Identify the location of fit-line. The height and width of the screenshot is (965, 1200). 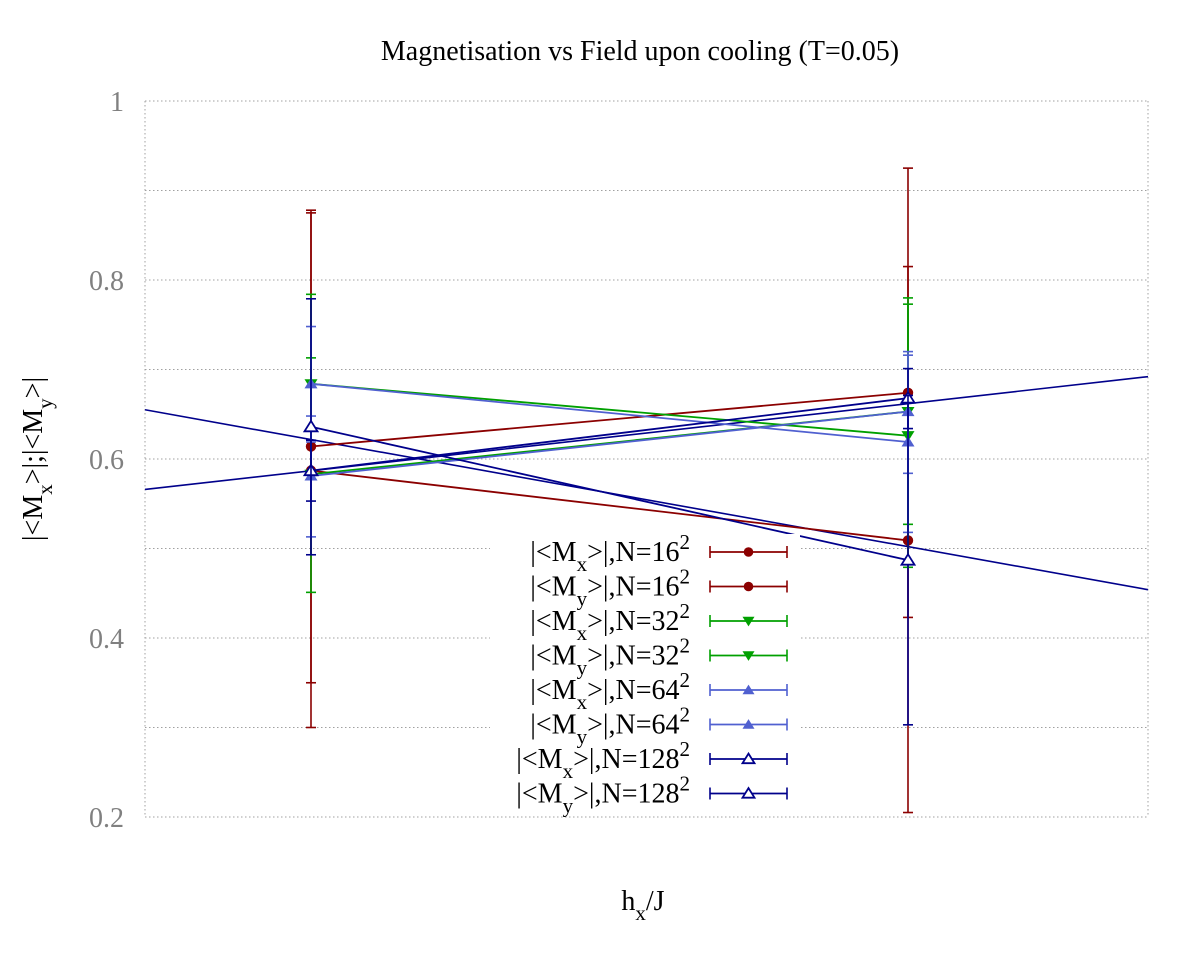
(646, 433).